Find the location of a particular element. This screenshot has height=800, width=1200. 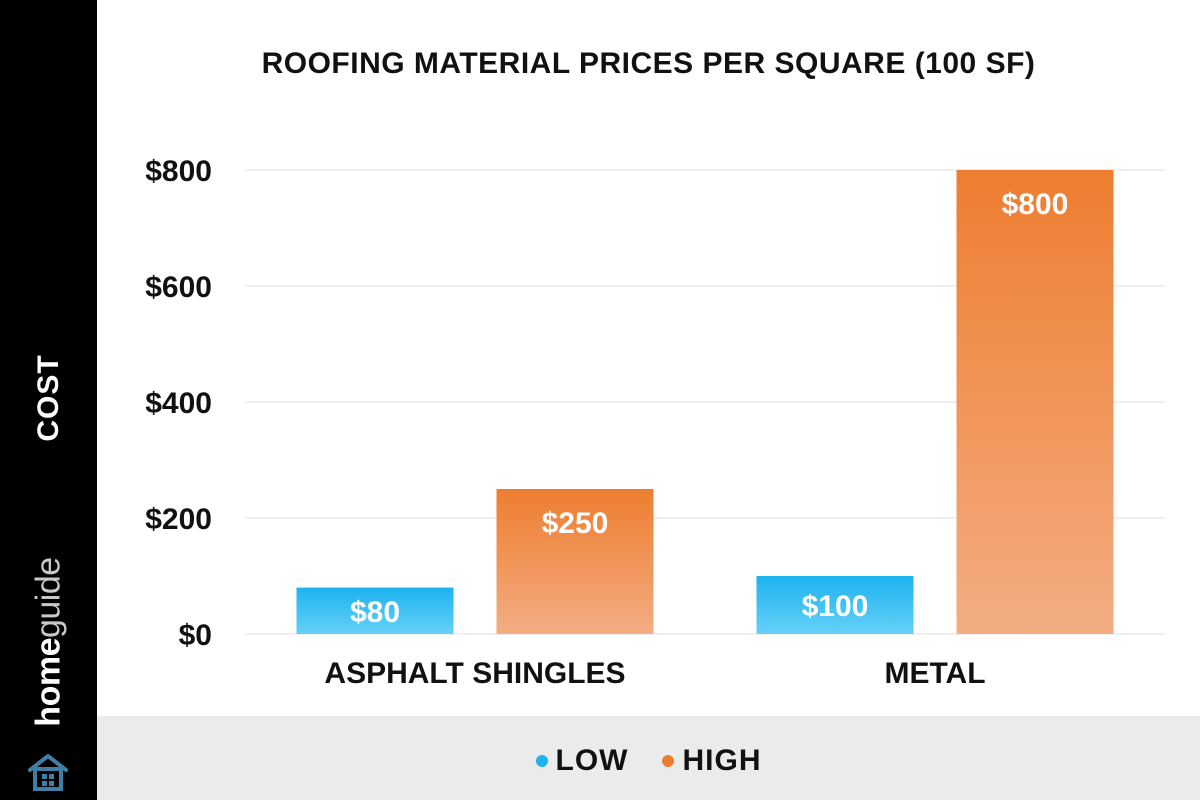

data-label: $100 is located at coordinates (835, 606).